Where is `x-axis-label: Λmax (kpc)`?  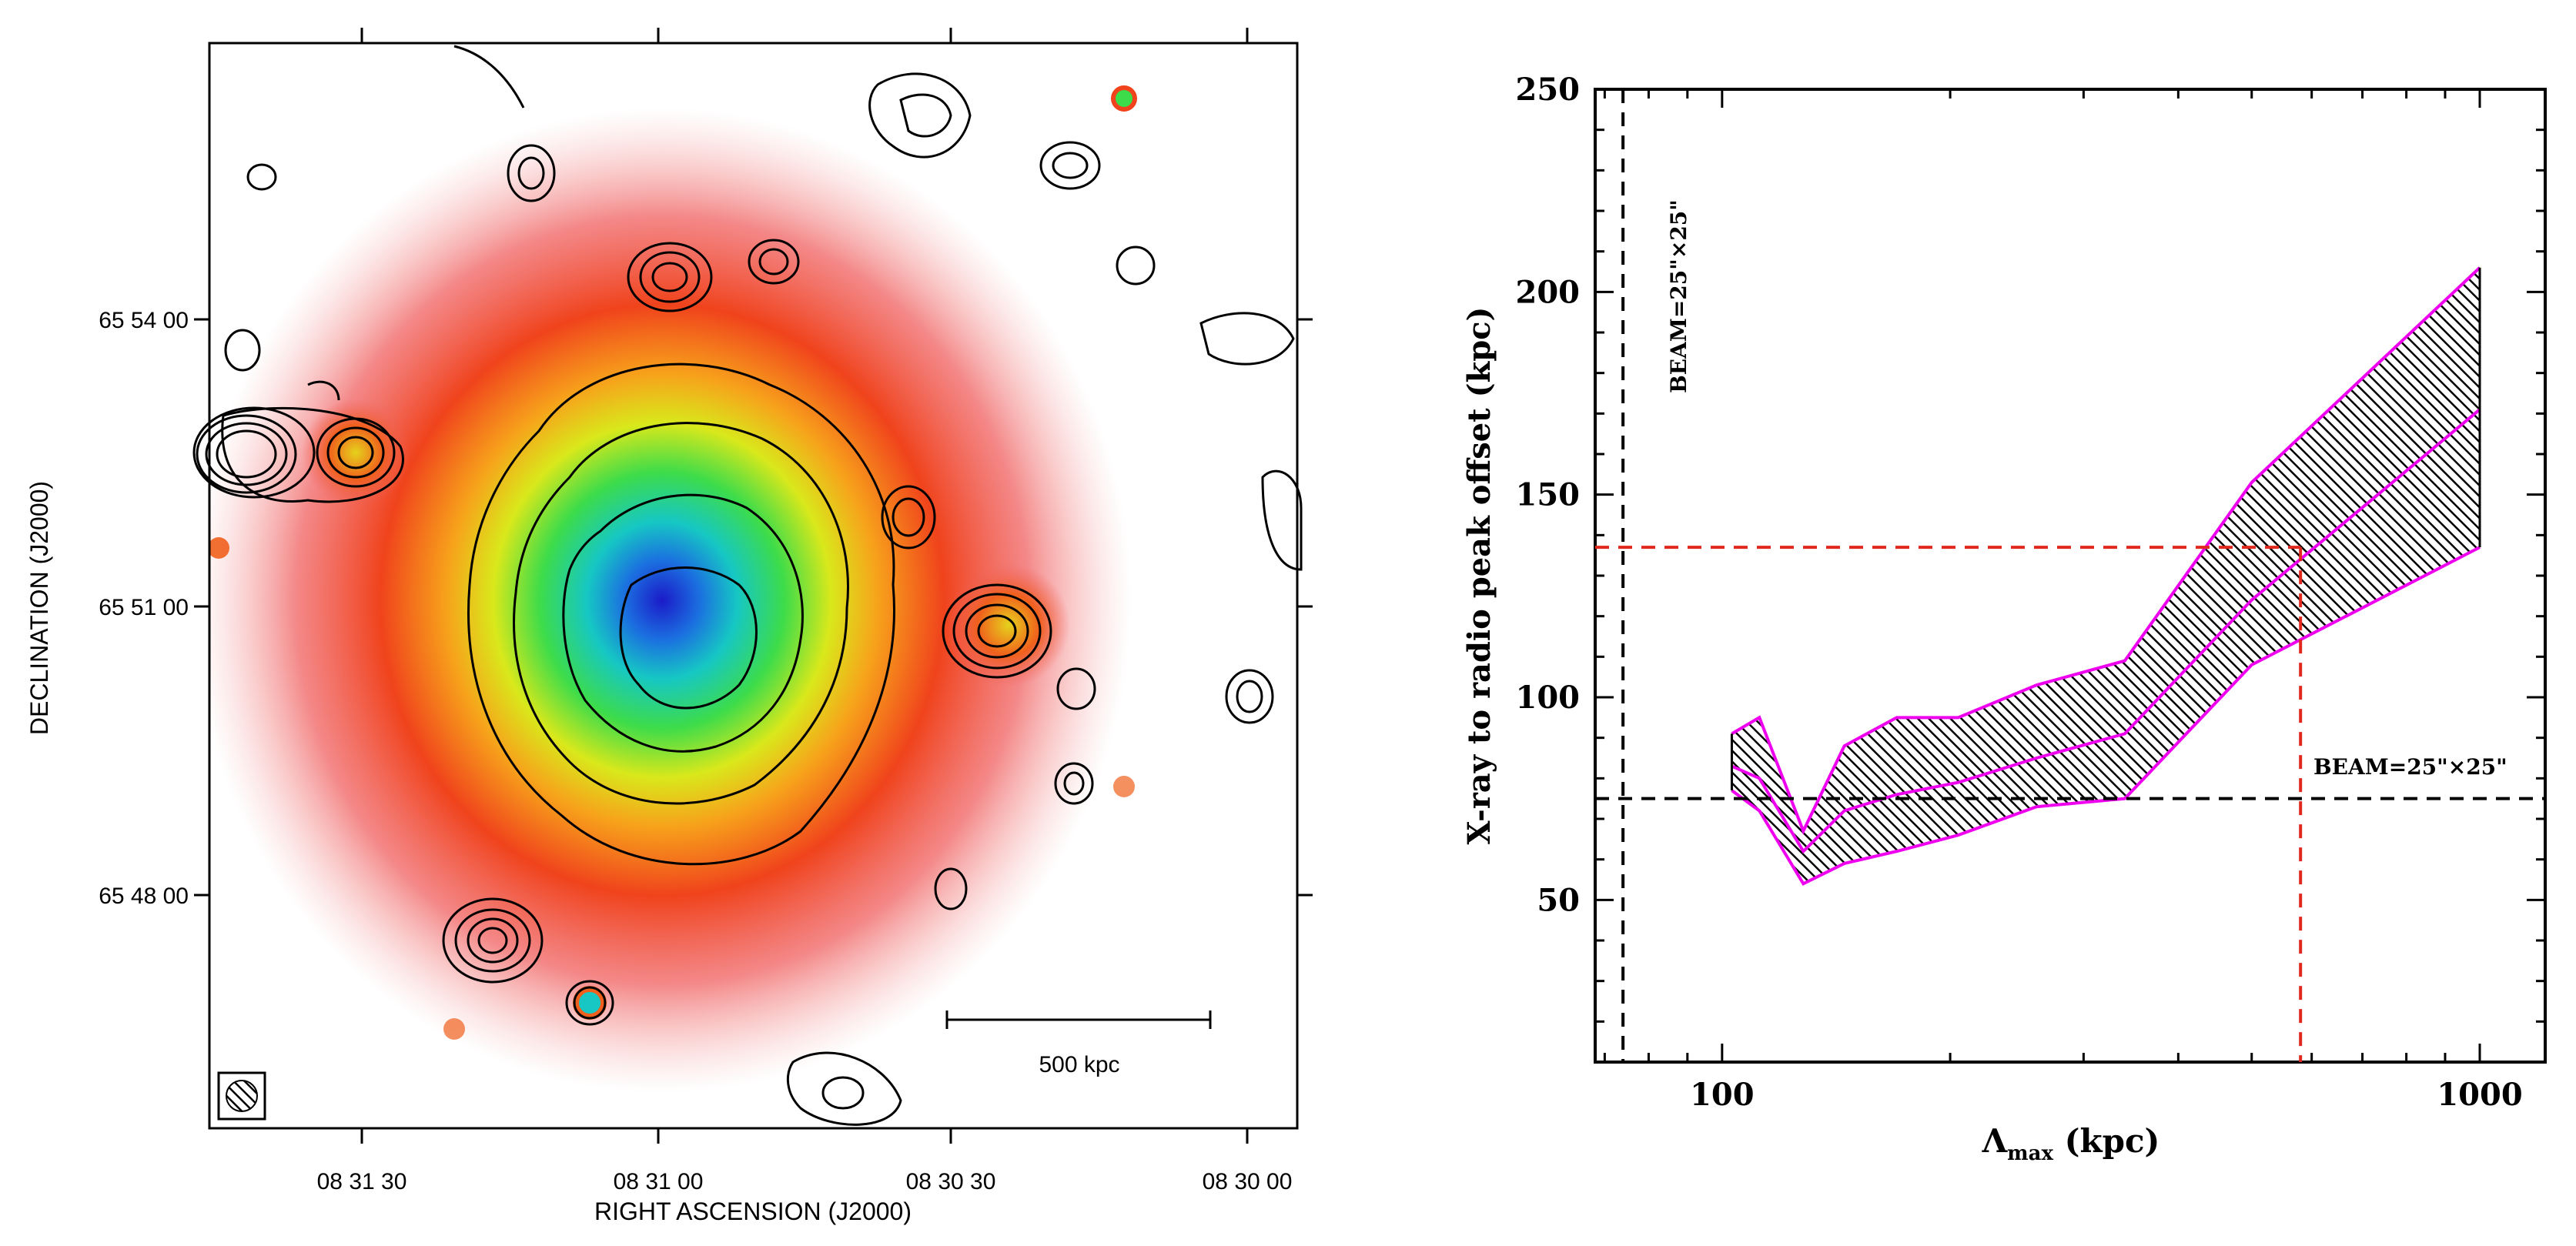 x-axis-label: Λmax (kpc) is located at coordinates (2071, 1143).